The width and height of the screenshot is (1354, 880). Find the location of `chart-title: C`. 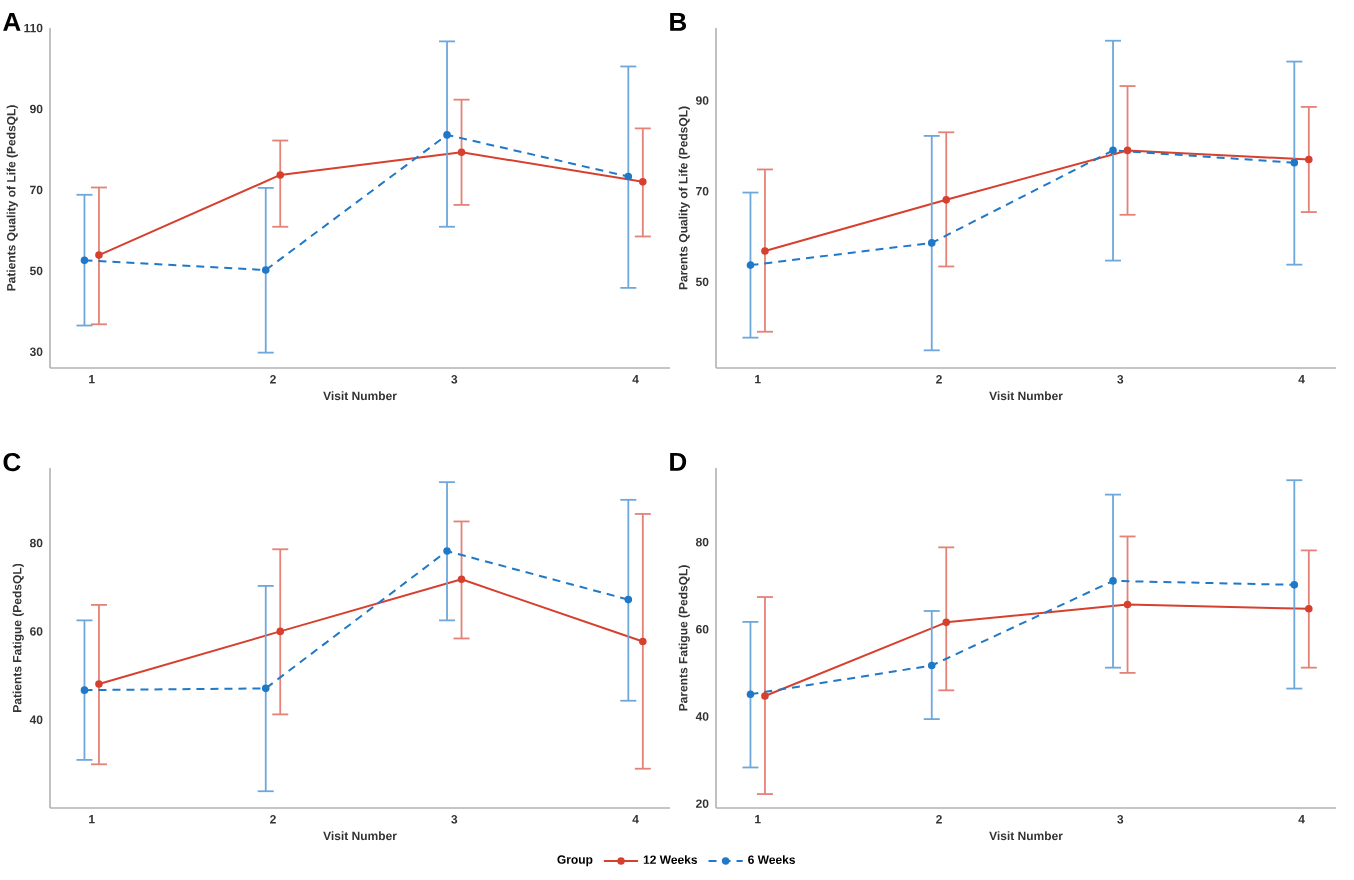

chart-title: C is located at coordinates (12, 462).